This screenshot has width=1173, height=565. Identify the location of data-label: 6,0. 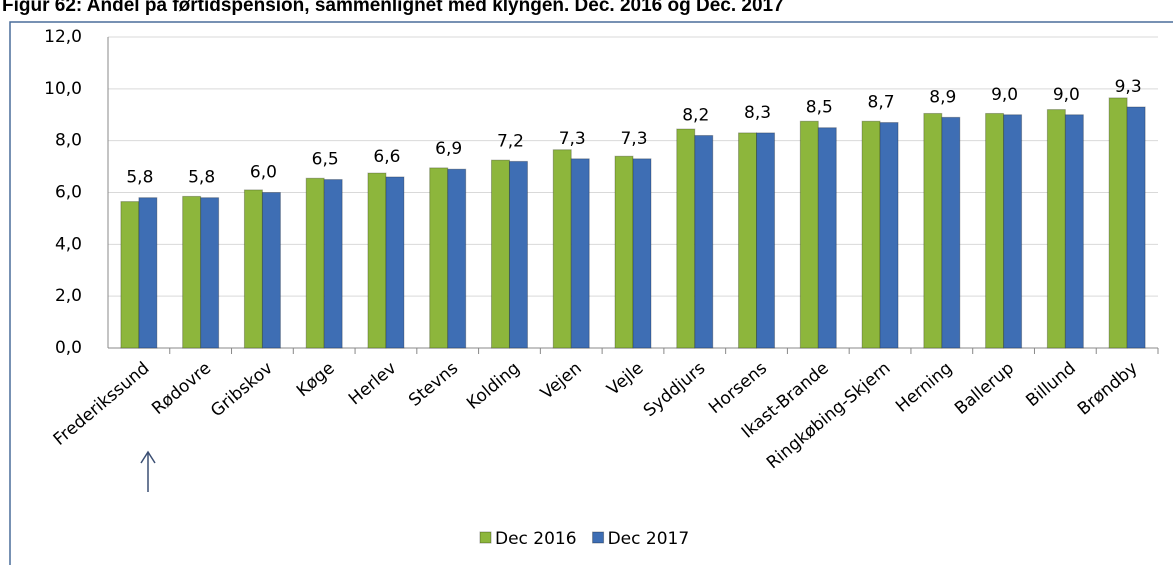
(263, 173).